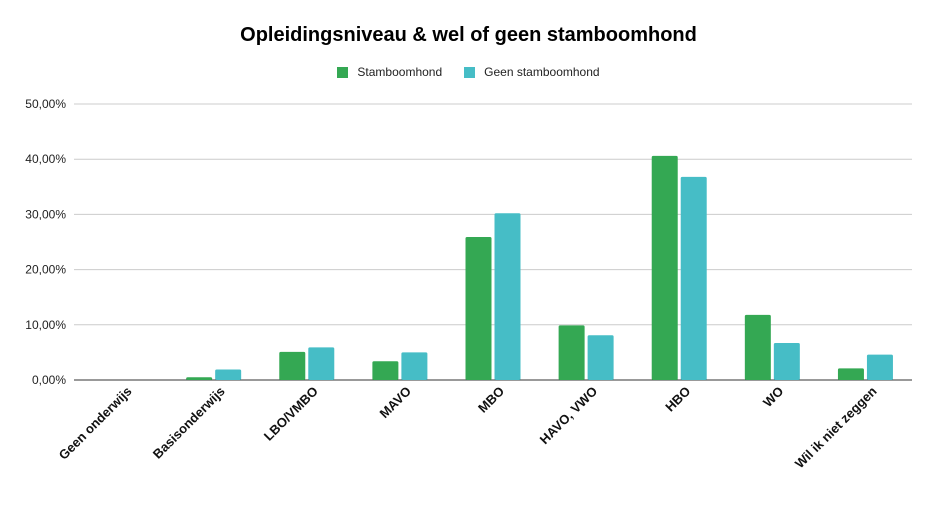  Describe the element at coordinates (836, 427) in the screenshot. I see `x-tick-label: Wil ik niet zeggen` at that location.